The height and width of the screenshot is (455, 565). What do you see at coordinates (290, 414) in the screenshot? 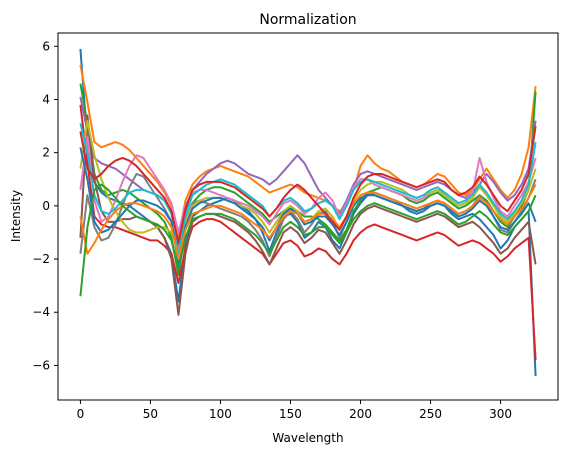
I see `x-tick-label: 150` at bounding box center [290, 414].